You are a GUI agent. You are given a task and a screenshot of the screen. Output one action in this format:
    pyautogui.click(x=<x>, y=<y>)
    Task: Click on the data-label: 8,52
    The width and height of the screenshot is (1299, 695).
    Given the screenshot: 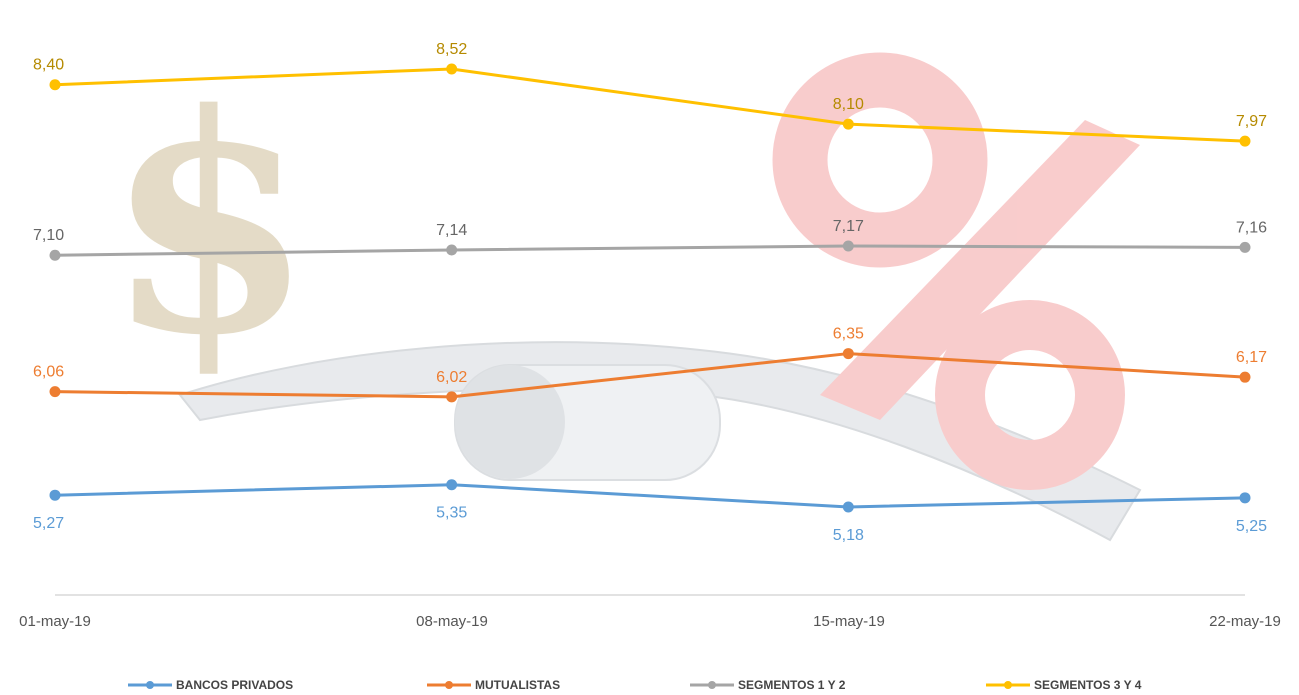 What is the action you would take?
    pyautogui.click(x=451, y=49)
    